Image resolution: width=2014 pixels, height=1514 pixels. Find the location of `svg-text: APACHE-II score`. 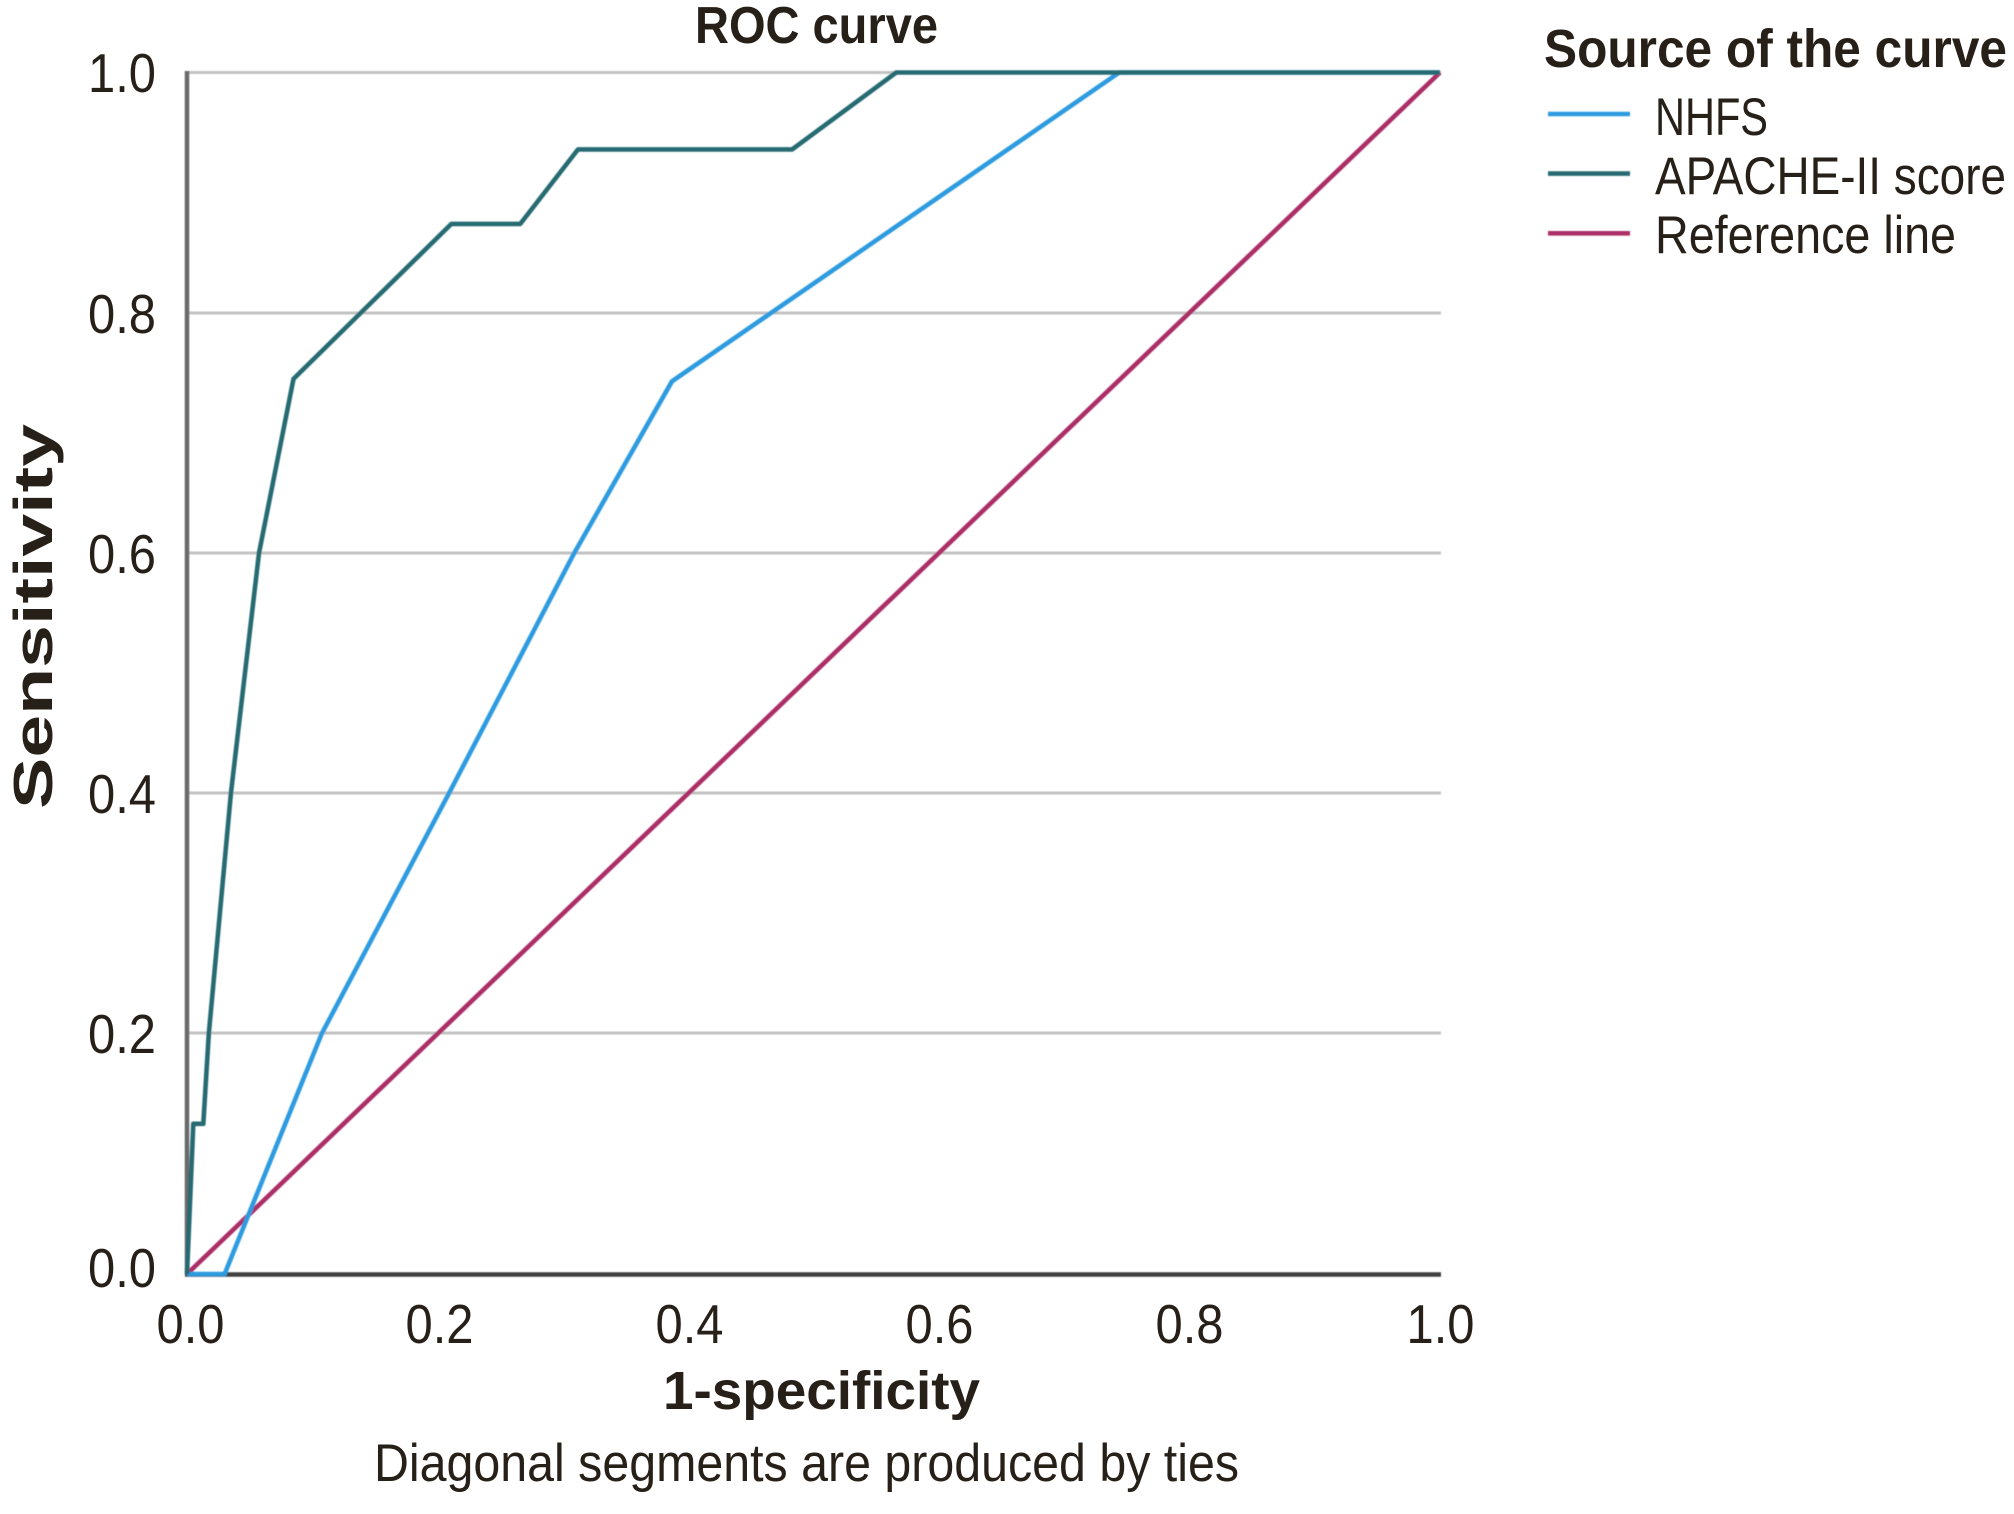

svg-text: APACHE-II score is located at coordinates (1830, 176).